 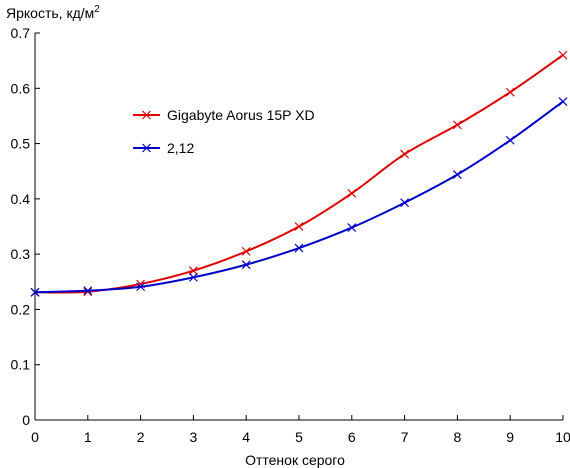 What do you see at coordinates (194, 437) in the screenshot?
I see `x-tick-label: 3` at bounding box center [194, 437].